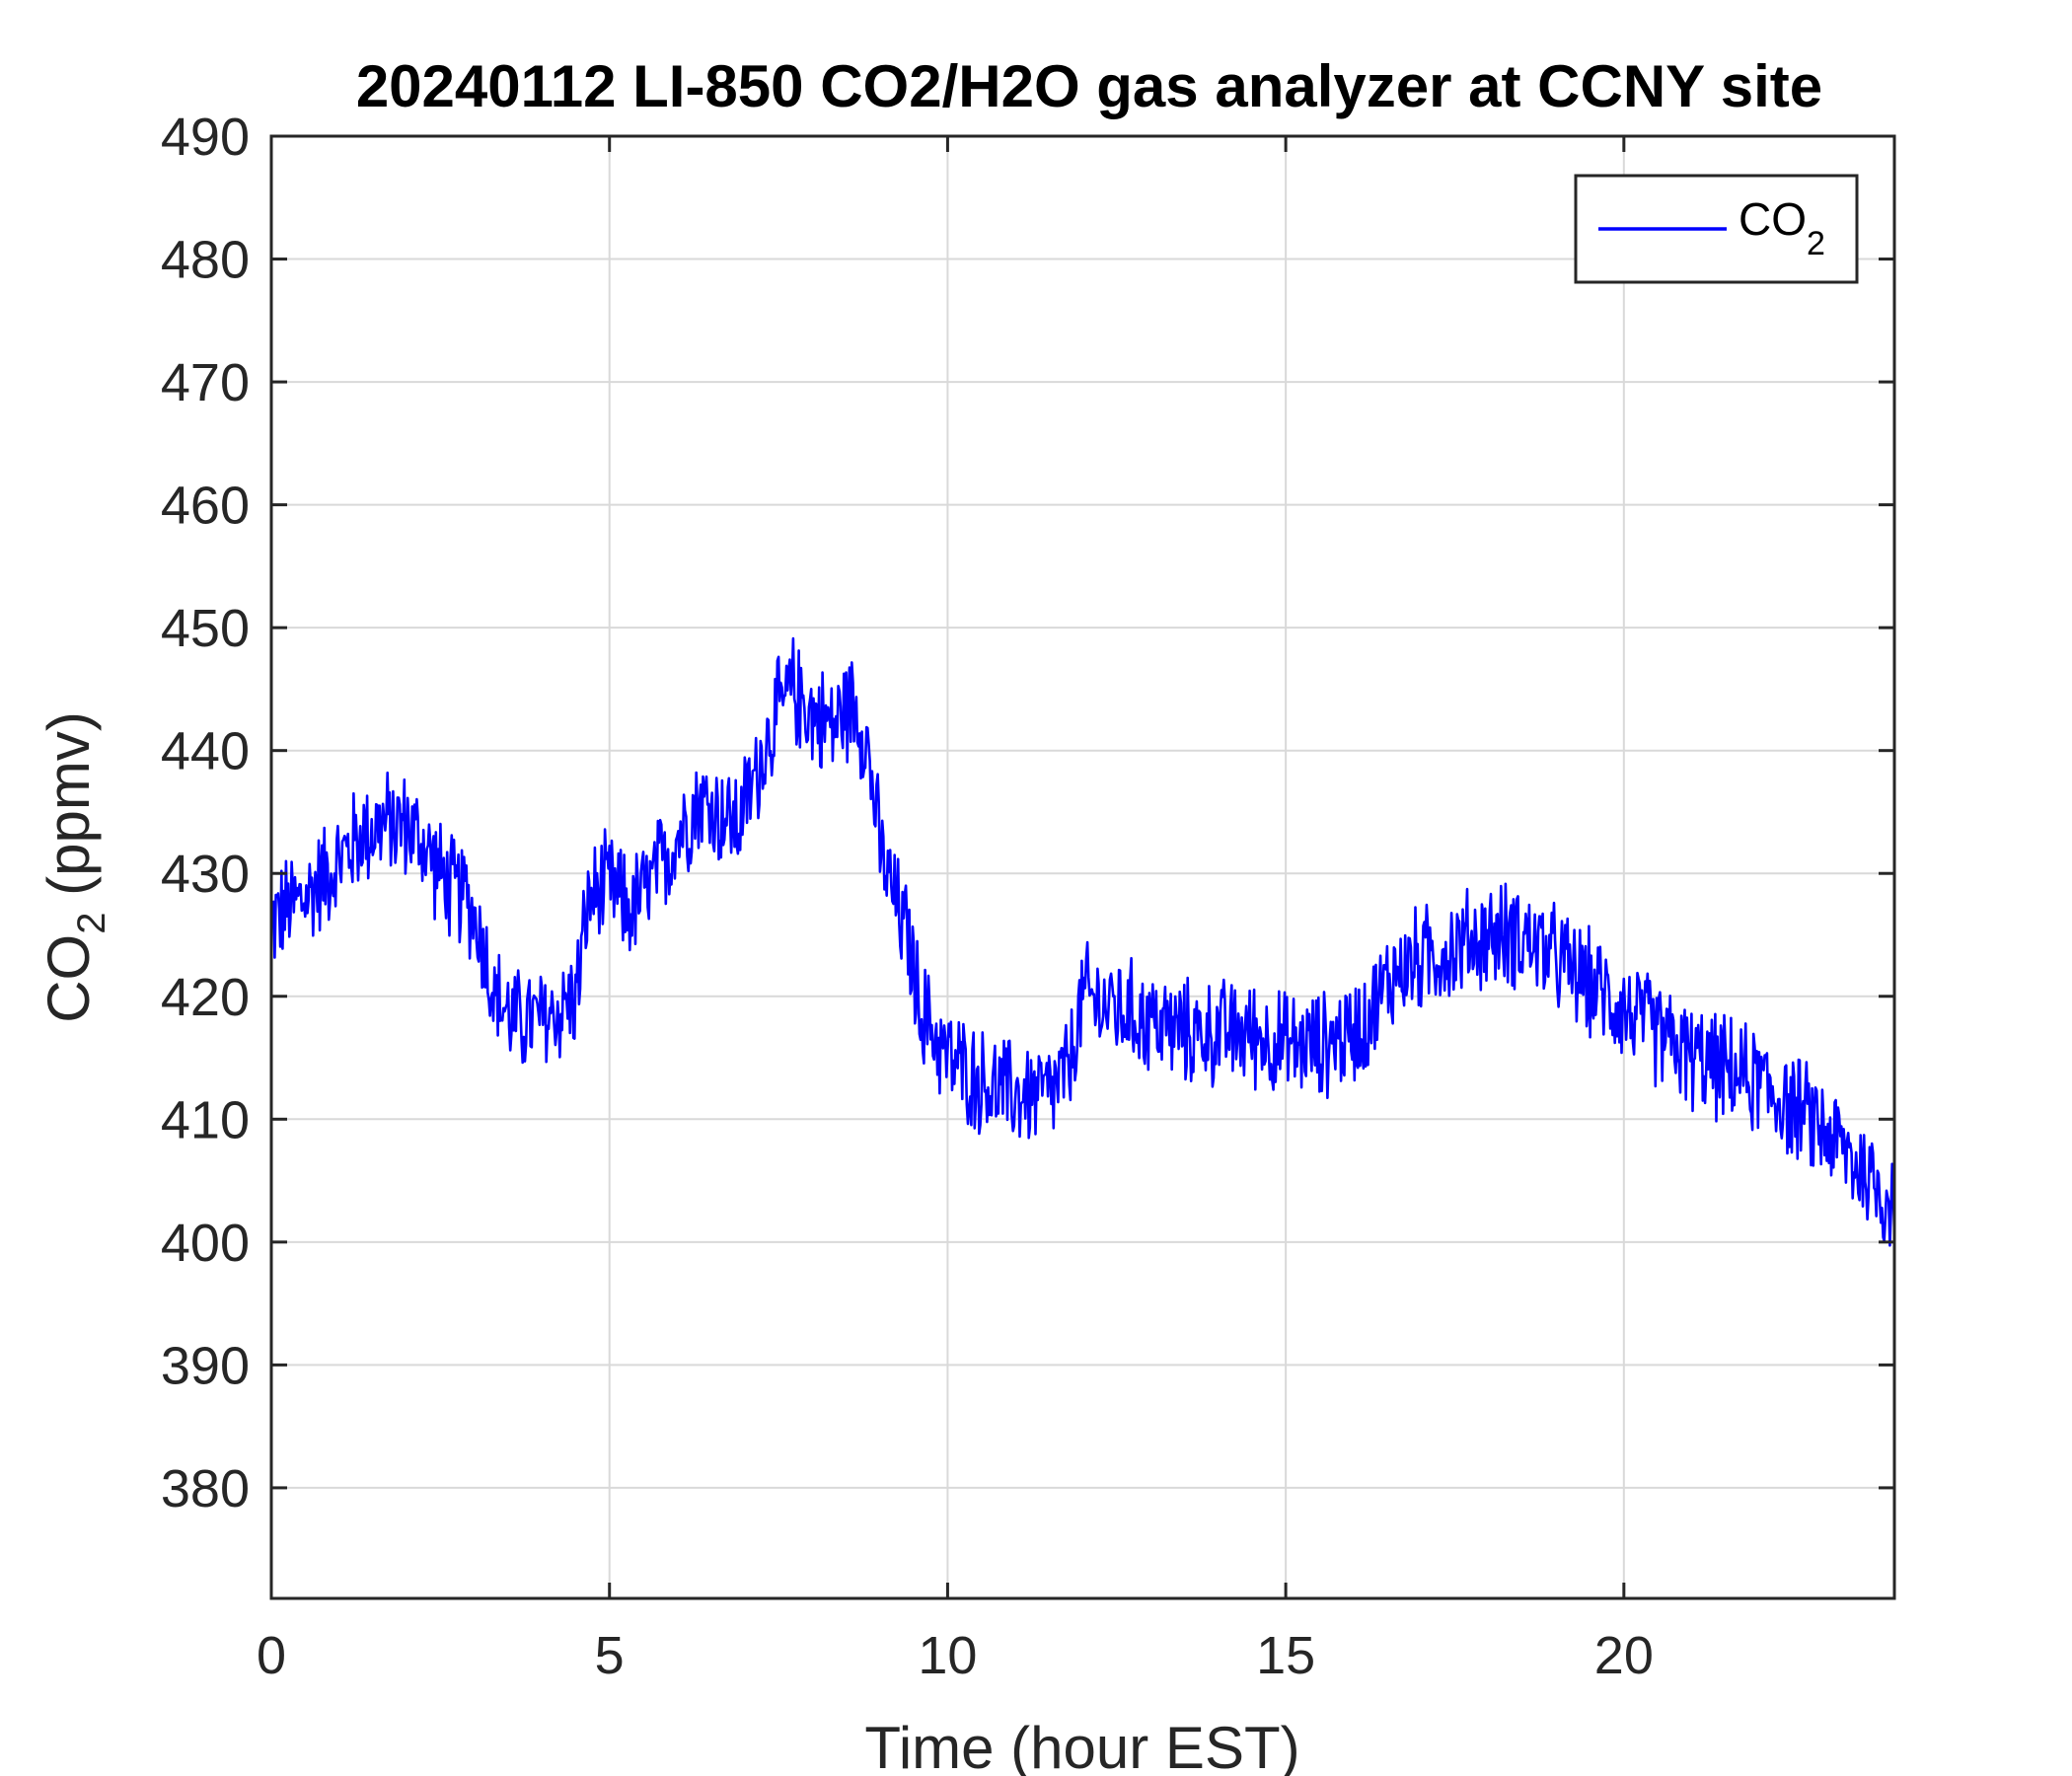 The height and width of the screenshot is (1776, 2072). Describe the element at coordinates (205, 138) in the screenshot. I see `y-tick-label: 490` at that location.